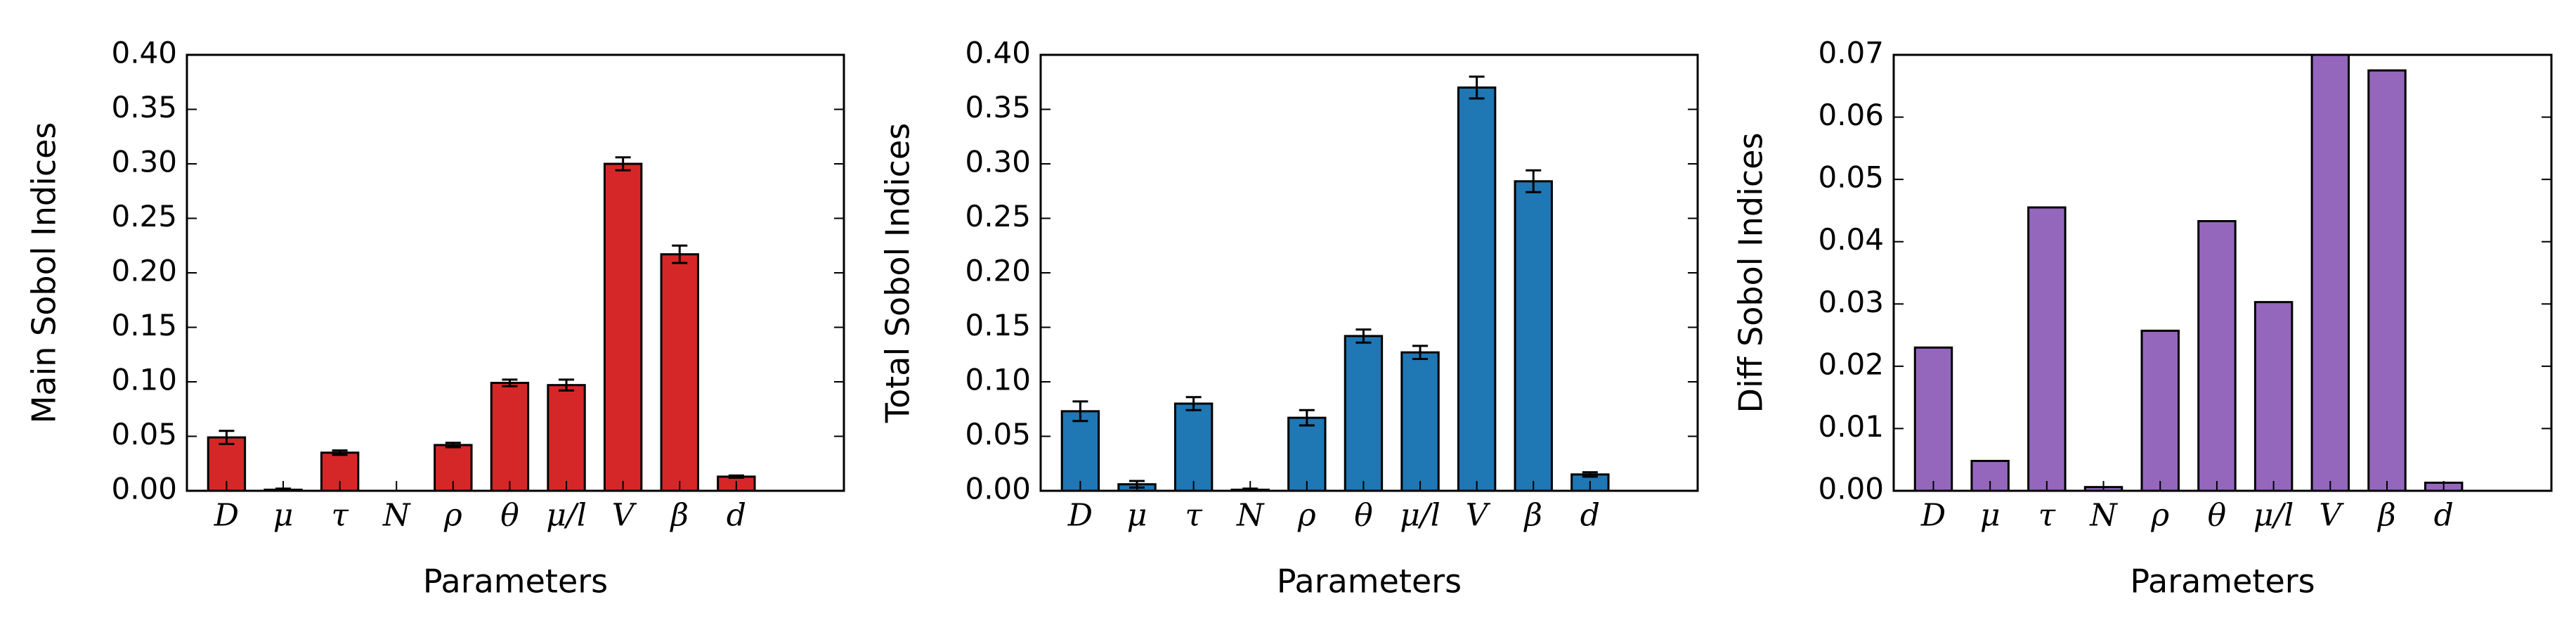 The image size is (2576, 623). Describe the element at coordinates (898, 273) in the screenshot. I see `y-axis-label: Total Sobol Indices` at that location.